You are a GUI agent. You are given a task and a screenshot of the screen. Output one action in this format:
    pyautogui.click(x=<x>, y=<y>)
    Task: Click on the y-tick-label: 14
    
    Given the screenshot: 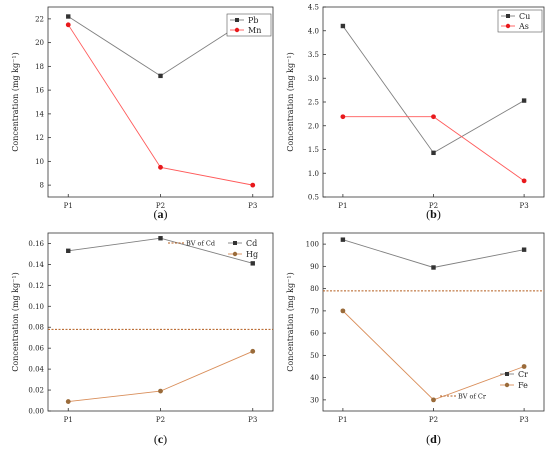 What is the action you would take?
    pyautogui.click(x=39, y=114)
    